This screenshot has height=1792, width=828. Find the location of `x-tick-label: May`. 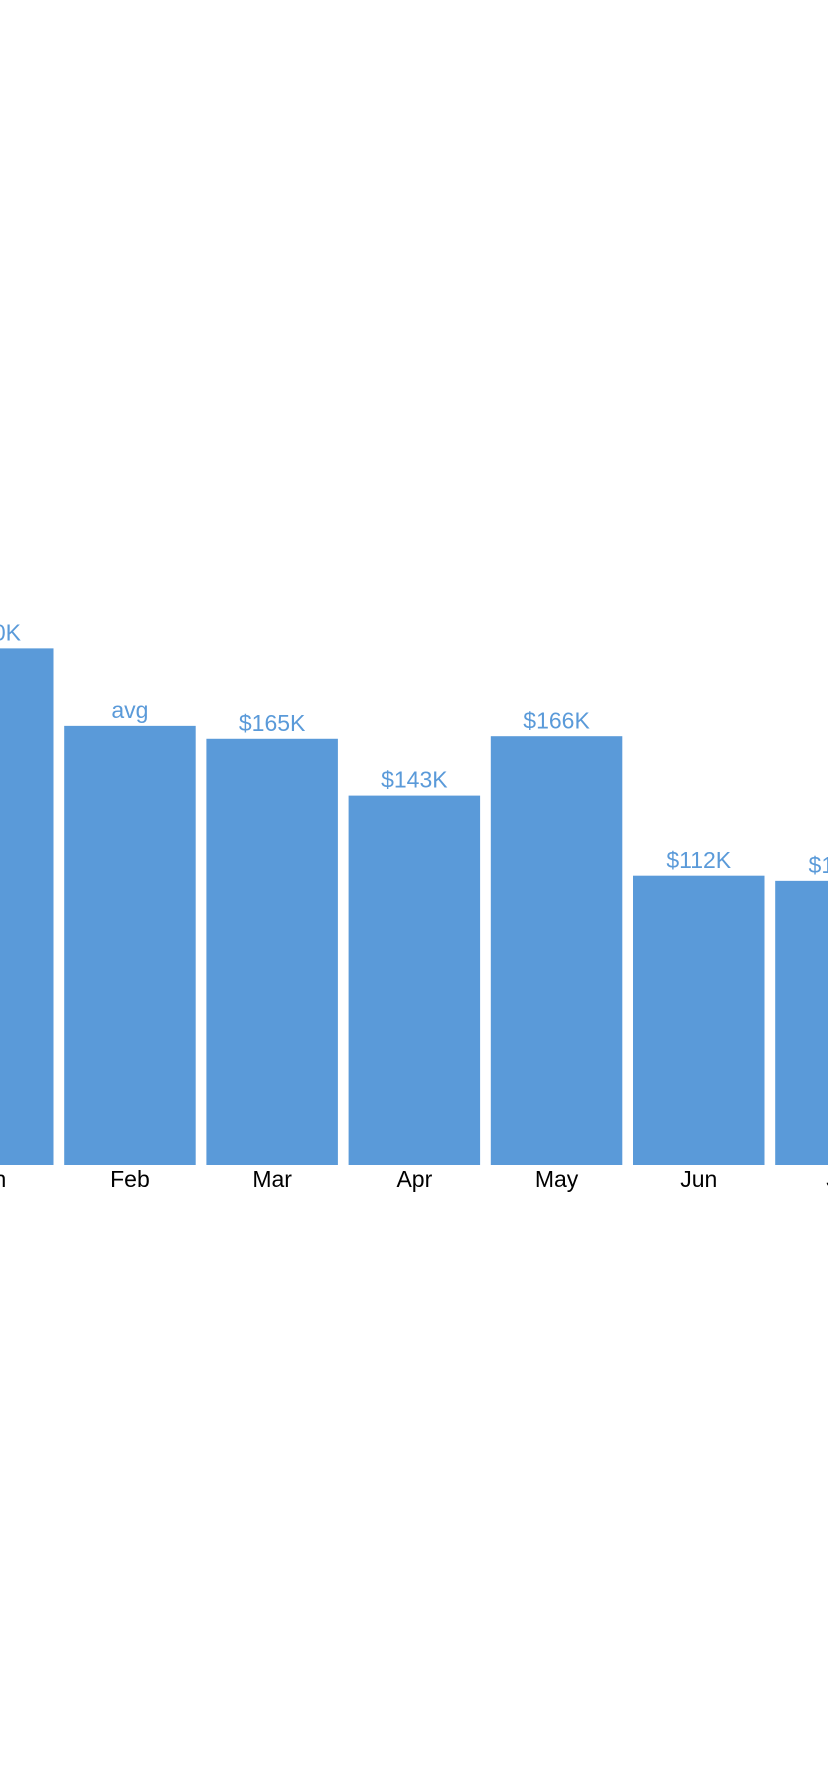

x-tick-label: May is located at coordinates (557, 1179).